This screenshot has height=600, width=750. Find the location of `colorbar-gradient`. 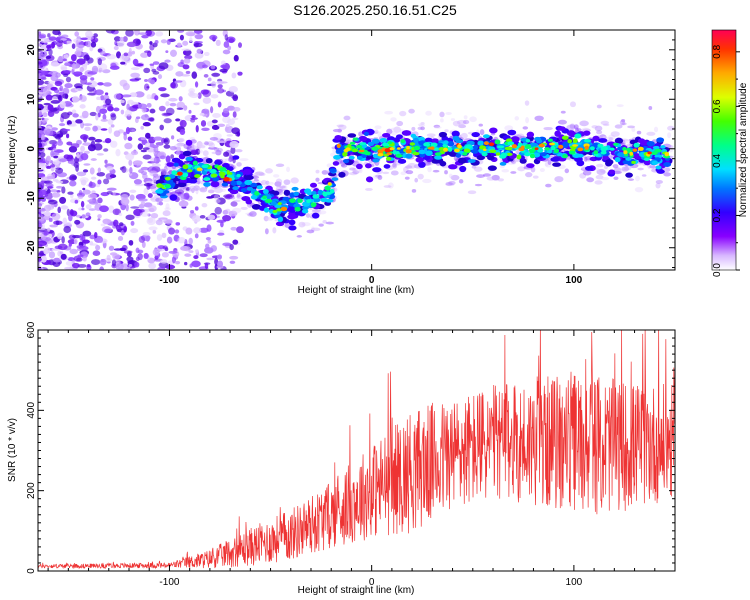

colorbar-gradient is located at coordinates (724, 150).